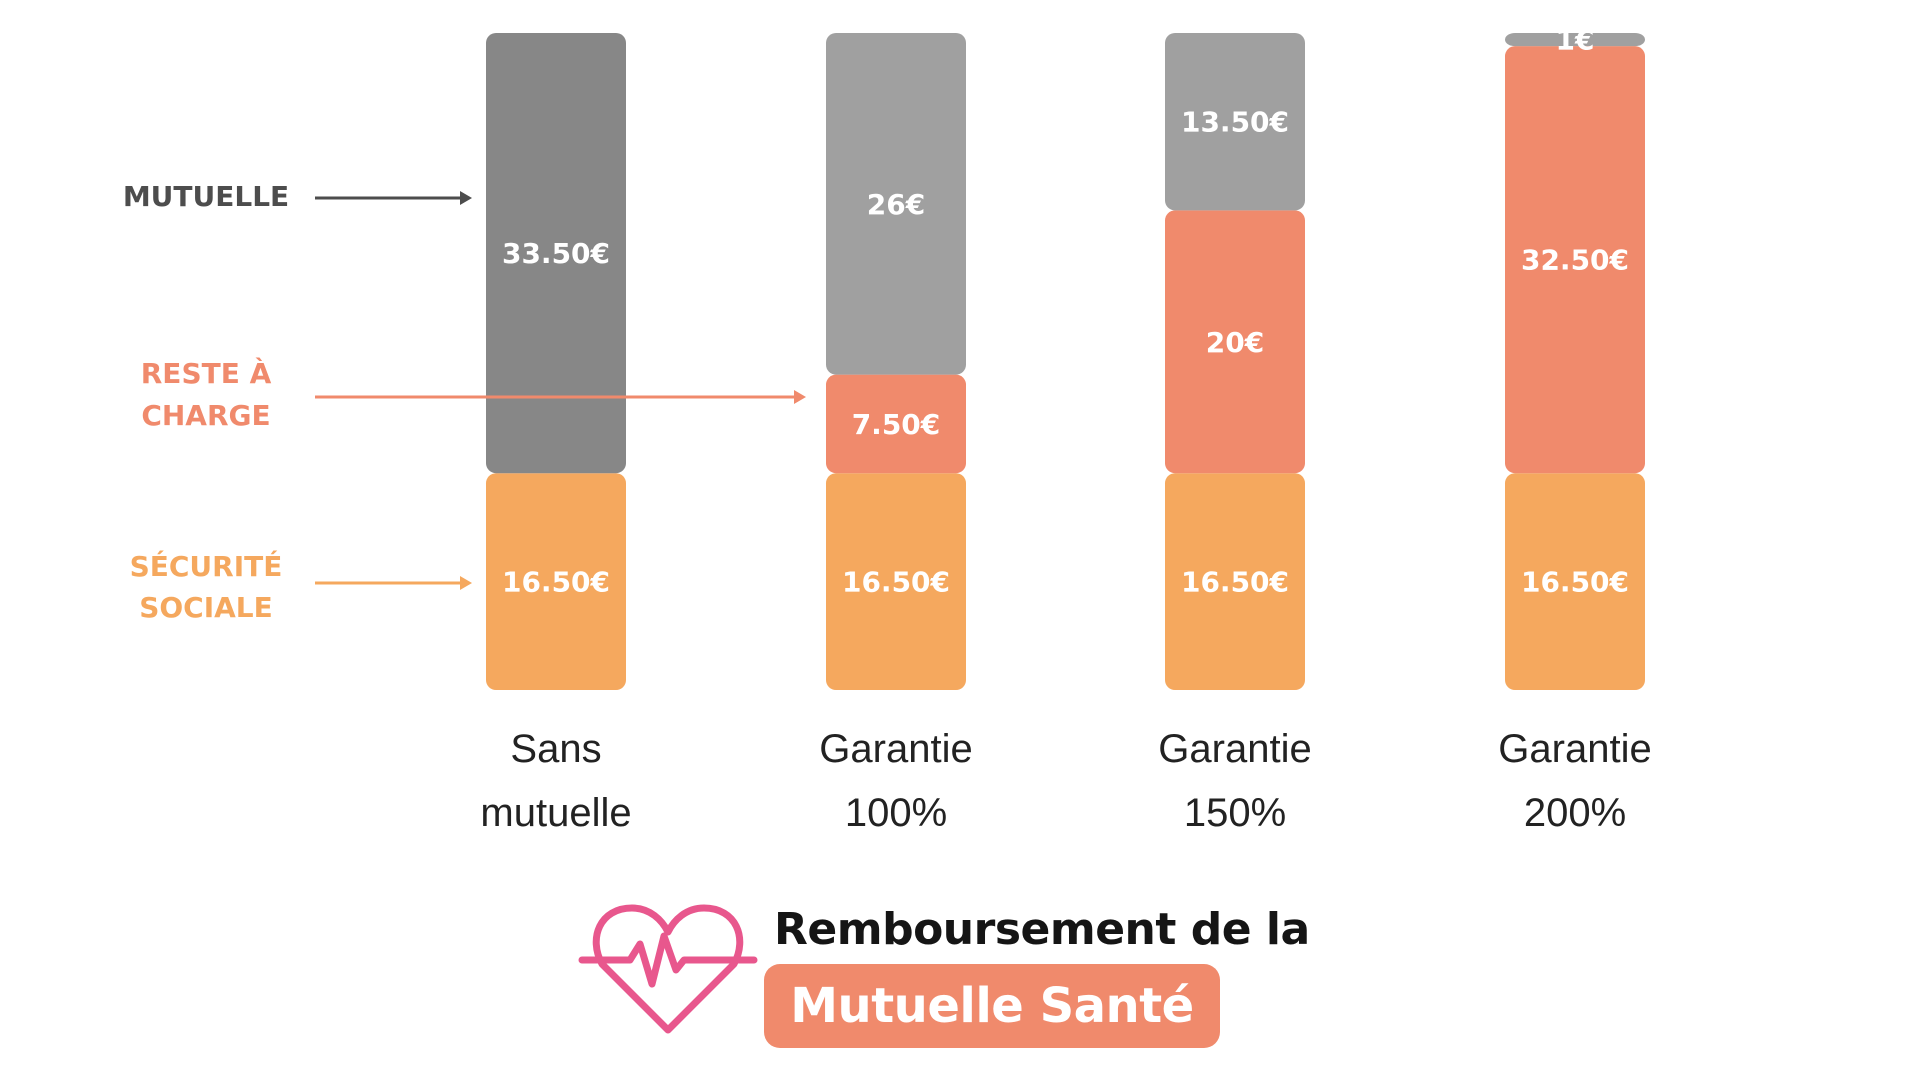 This screenshot has height=1080, width=1920. What do you see at coordinates (466, 583) in the screenshot?
I see `legend-arrowhead-securite` at bounding box center [466, 583].